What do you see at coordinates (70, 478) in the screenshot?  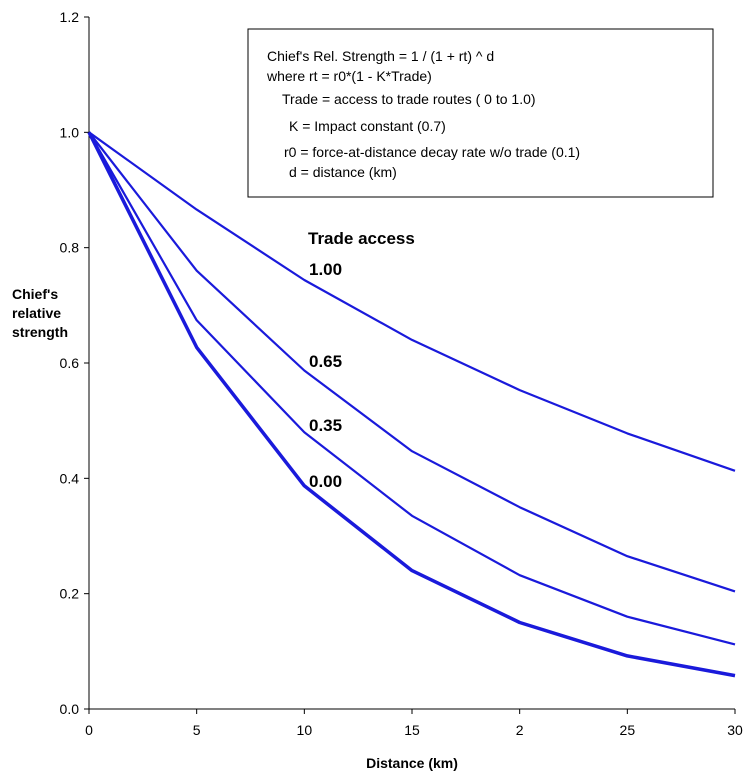 I see `y-tick-label: 0.4` at bounding box center [70, 478].